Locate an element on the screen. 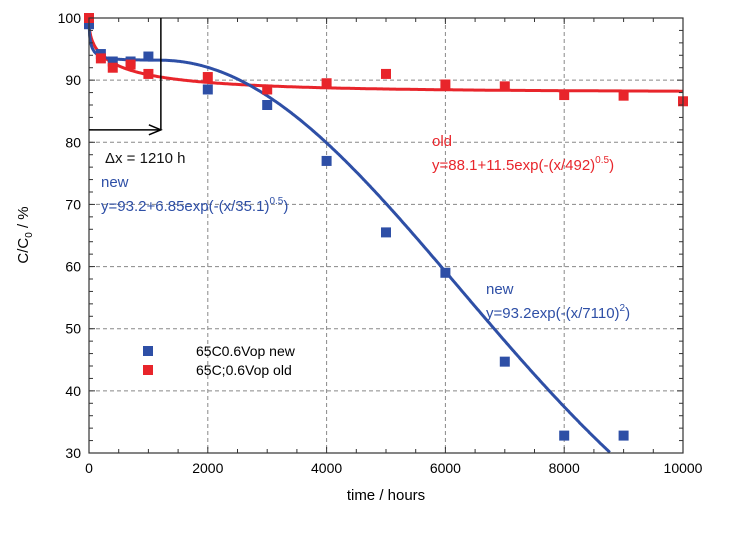 This screenshot has width=750, height=533. legend-label-new: 65C0.6Vop new is located at coordinates (246, 351).